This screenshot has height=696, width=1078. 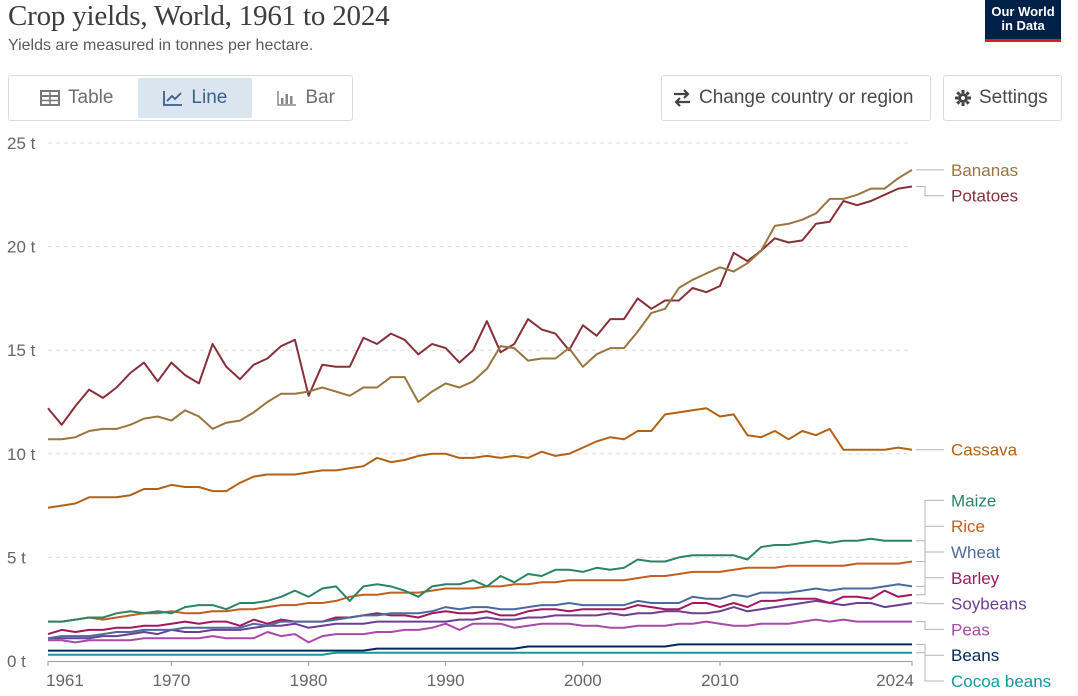 I want to click on view-tabs: Table Line Bar, so click(x=180, y=98).